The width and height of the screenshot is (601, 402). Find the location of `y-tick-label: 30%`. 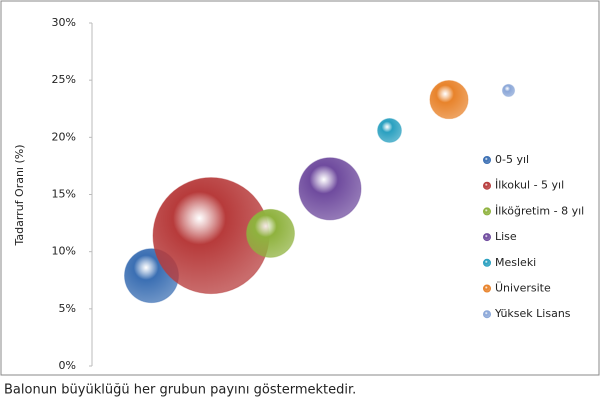

y-tick-label: 30% is located at coordinates (64, 22).